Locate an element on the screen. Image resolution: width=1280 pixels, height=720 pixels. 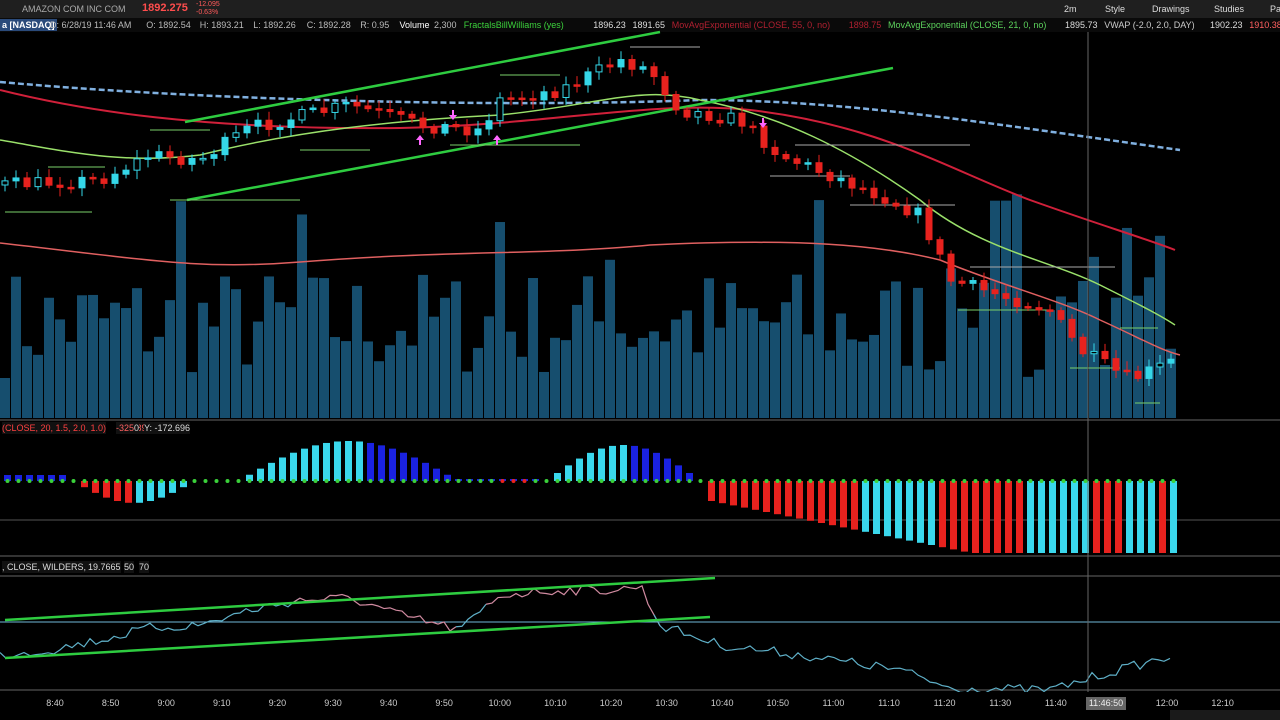
time-label: 10:40 is located at coordinates (722, 703).